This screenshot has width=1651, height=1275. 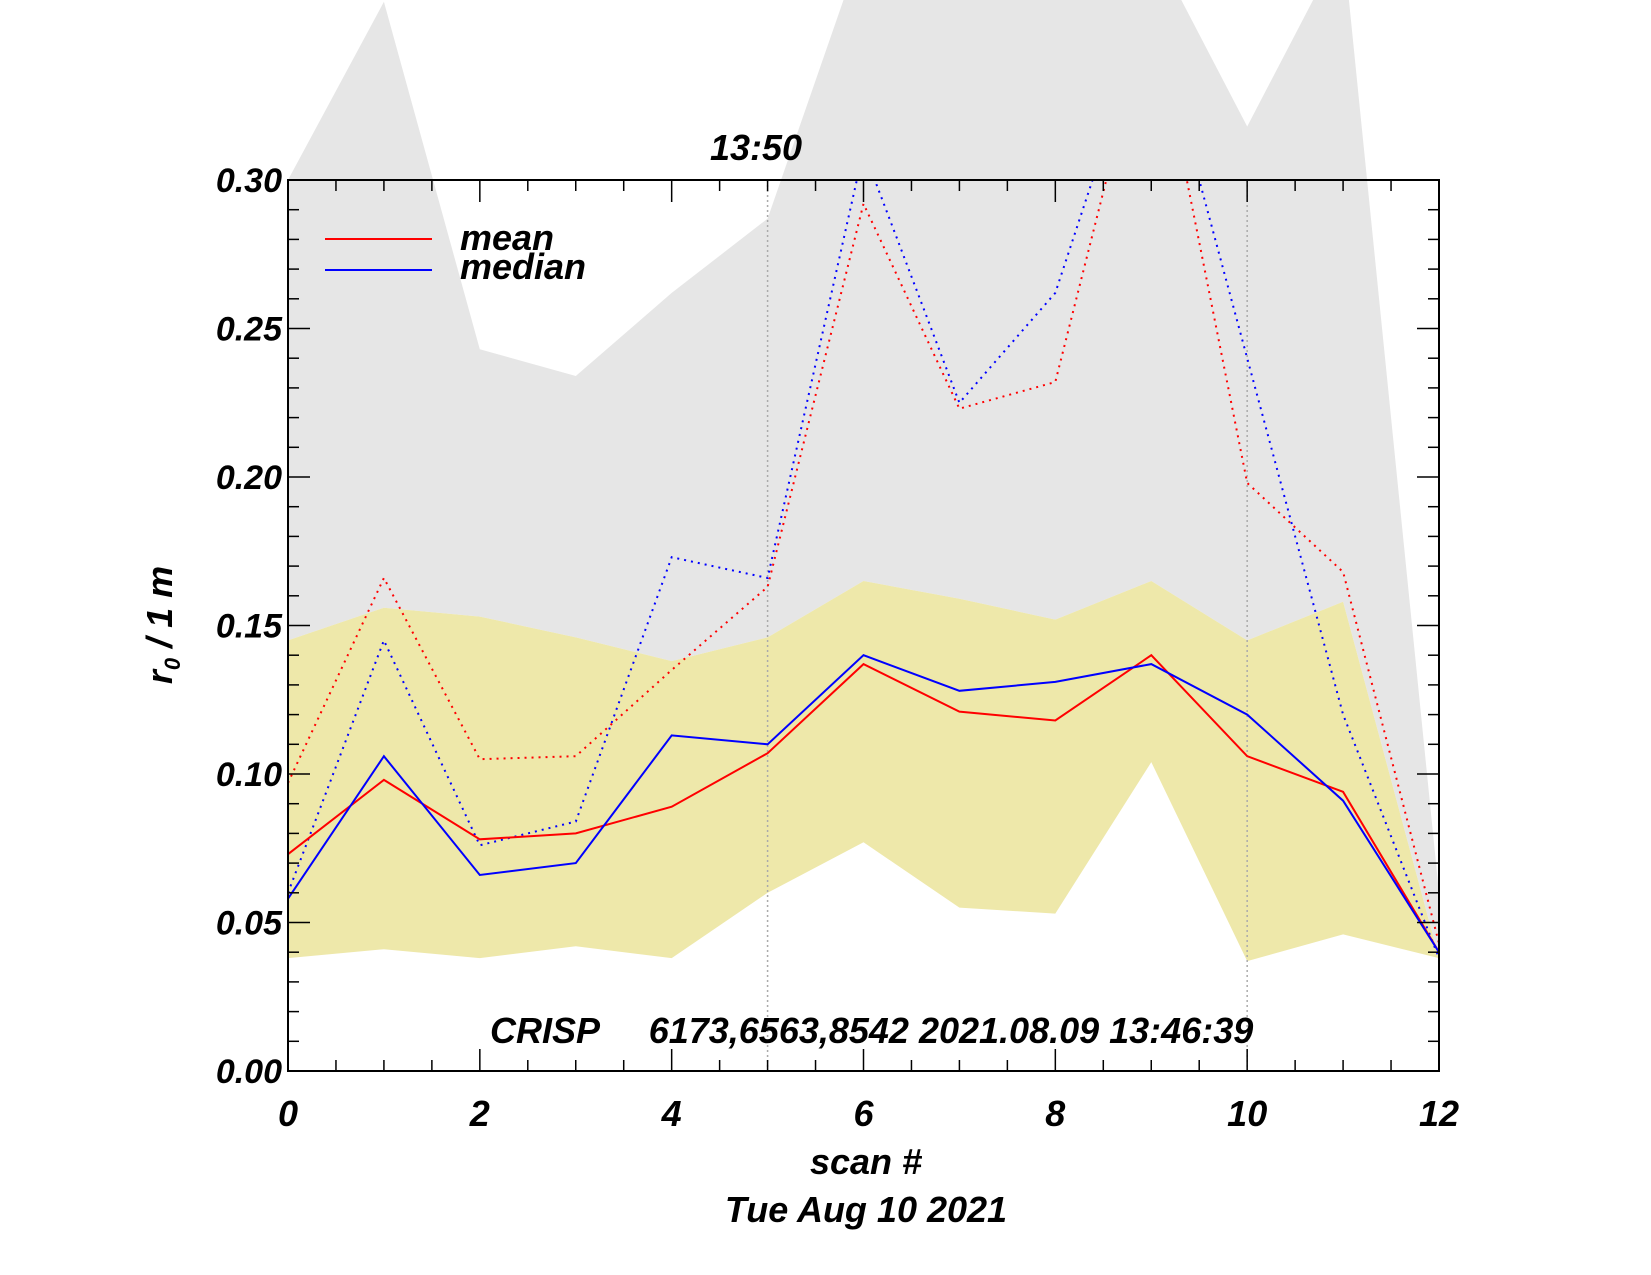 What do you see at coordinates (159, 676) in the screenshot?
I see `y-axis-title-main: r` at bounding box center [159, 676].